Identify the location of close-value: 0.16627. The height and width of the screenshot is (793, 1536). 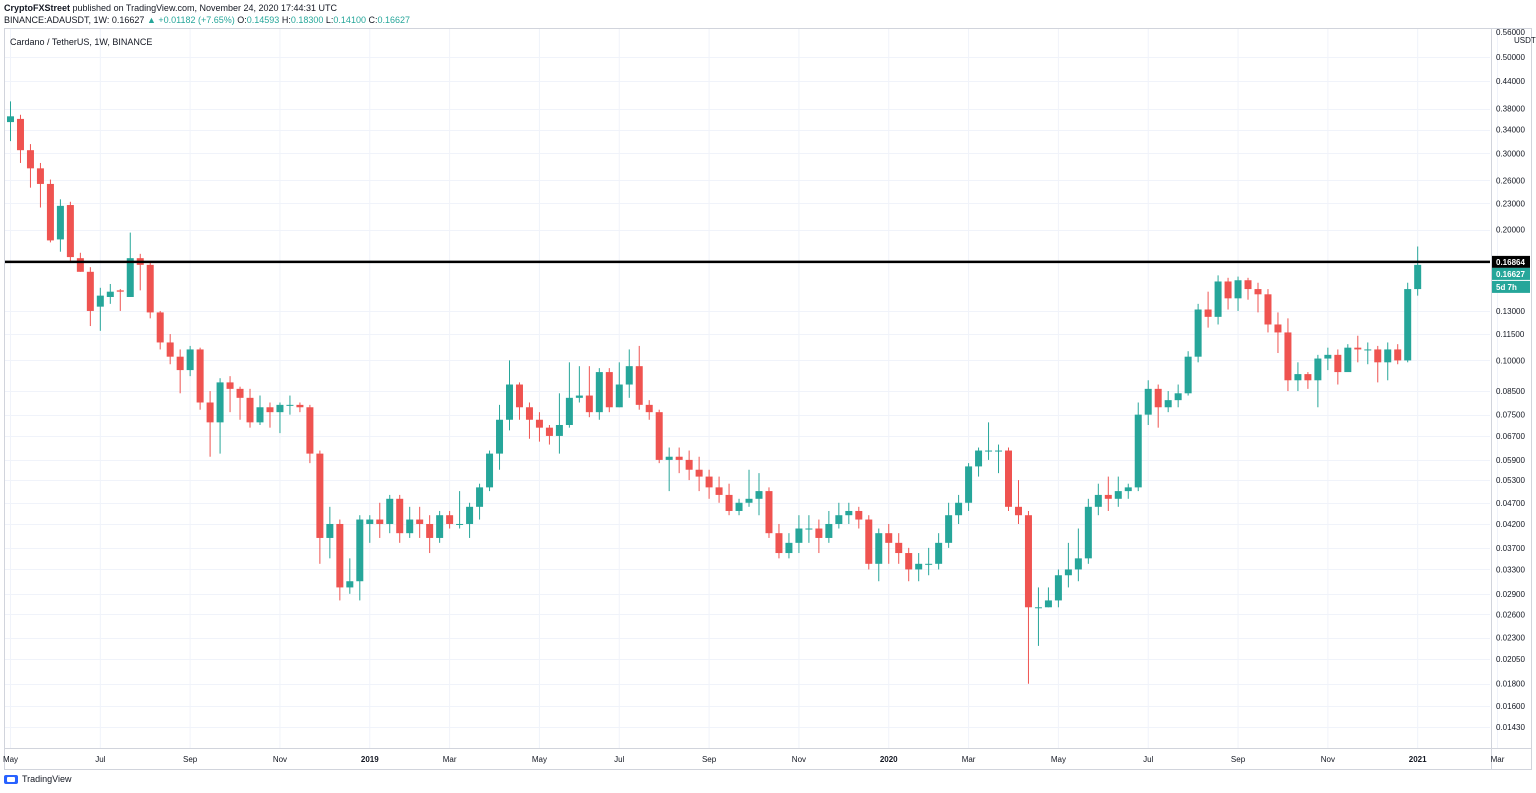
(394, 20).